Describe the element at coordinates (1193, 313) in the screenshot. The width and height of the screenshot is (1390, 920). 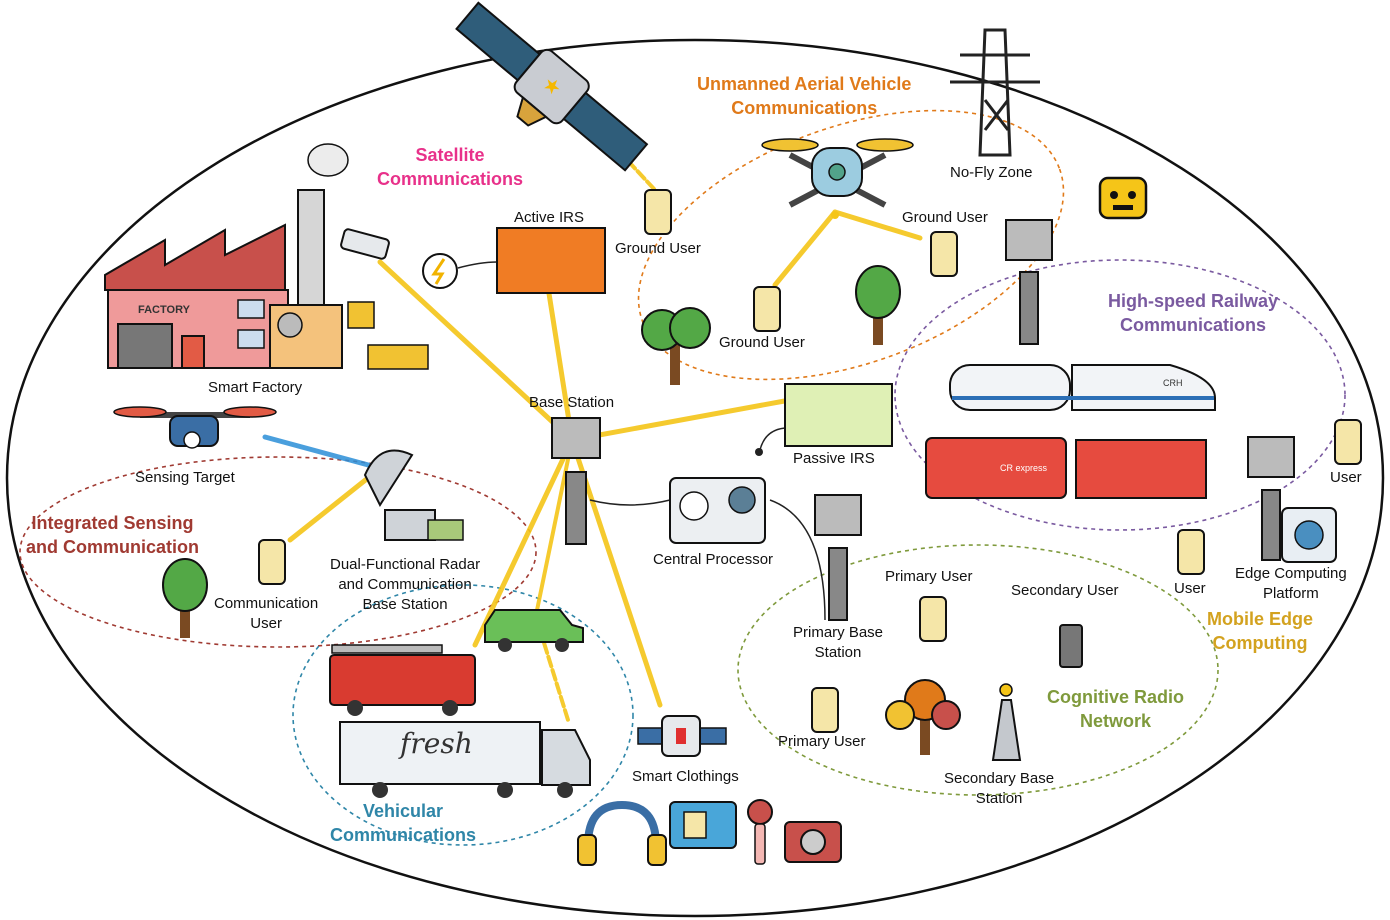
I see `title-railway: High-speed Railway Communications` at that location.